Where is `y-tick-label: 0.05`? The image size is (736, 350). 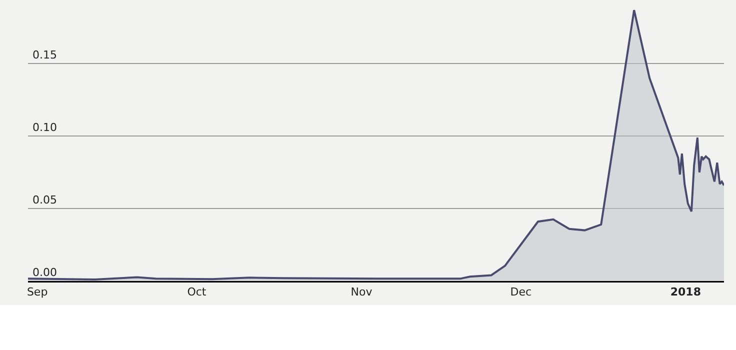 y-tick-label: 0.05 is located at coordinates (44, 199).